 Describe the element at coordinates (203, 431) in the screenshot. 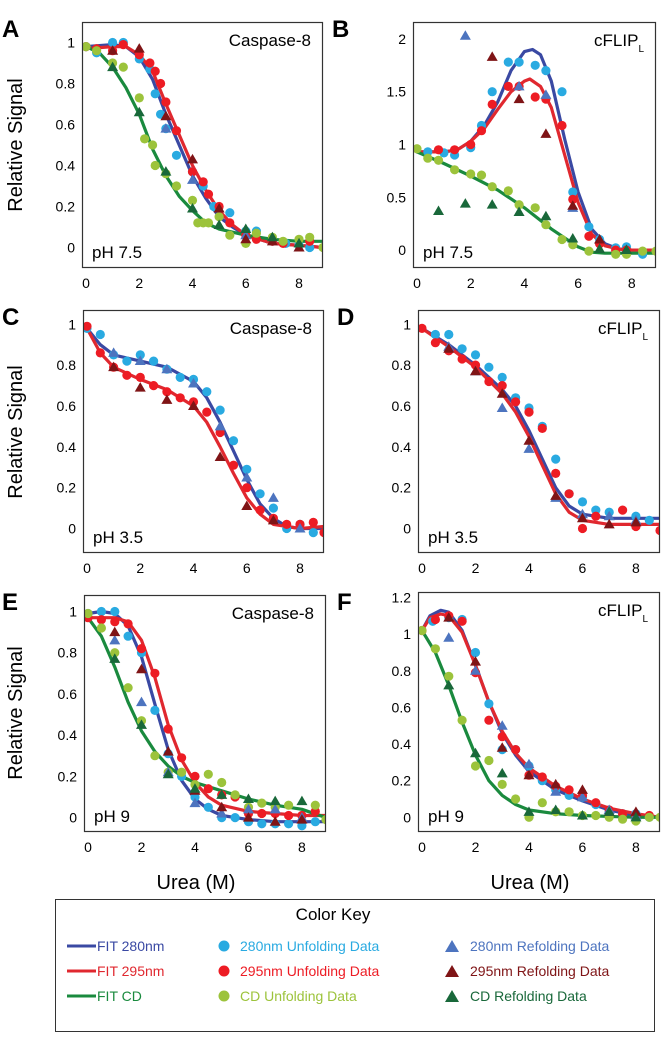

I see `plot-frame` at that location.